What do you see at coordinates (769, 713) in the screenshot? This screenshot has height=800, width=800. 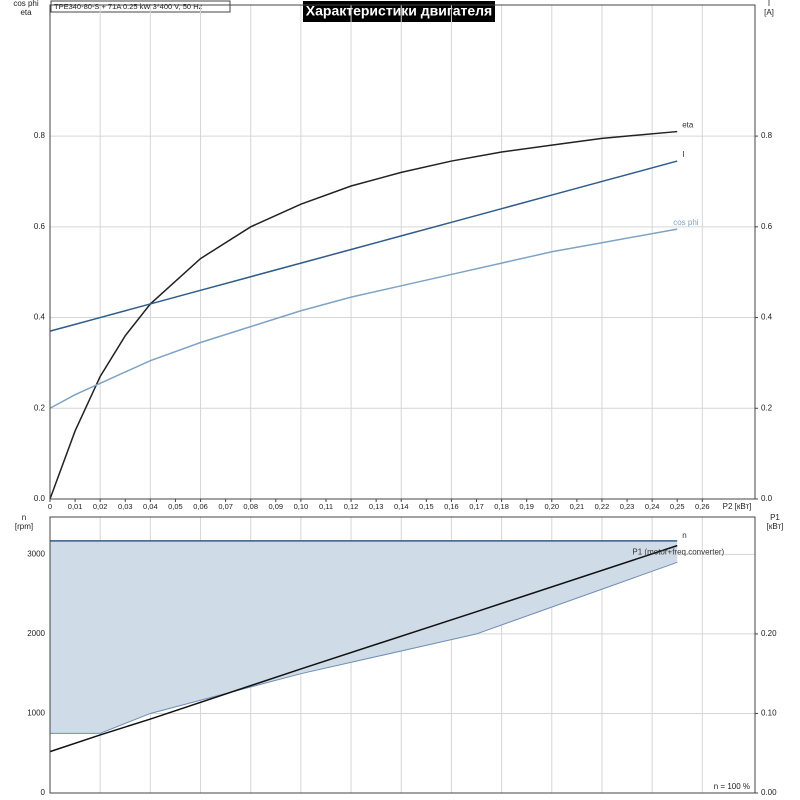 I see `y2-tick-label: 0.10` at bounding box center [769, 713].